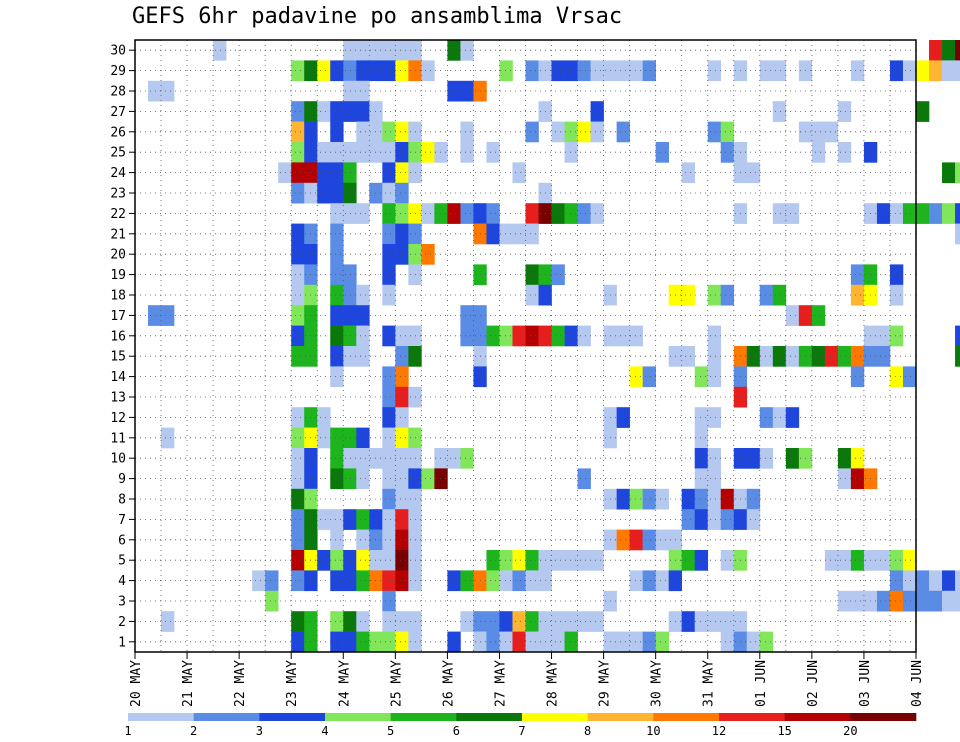 The image size is (960, 742). Describe the element at coordinates (118, 194) in the screenshot. I see `y-tick-label: 23` at that location.